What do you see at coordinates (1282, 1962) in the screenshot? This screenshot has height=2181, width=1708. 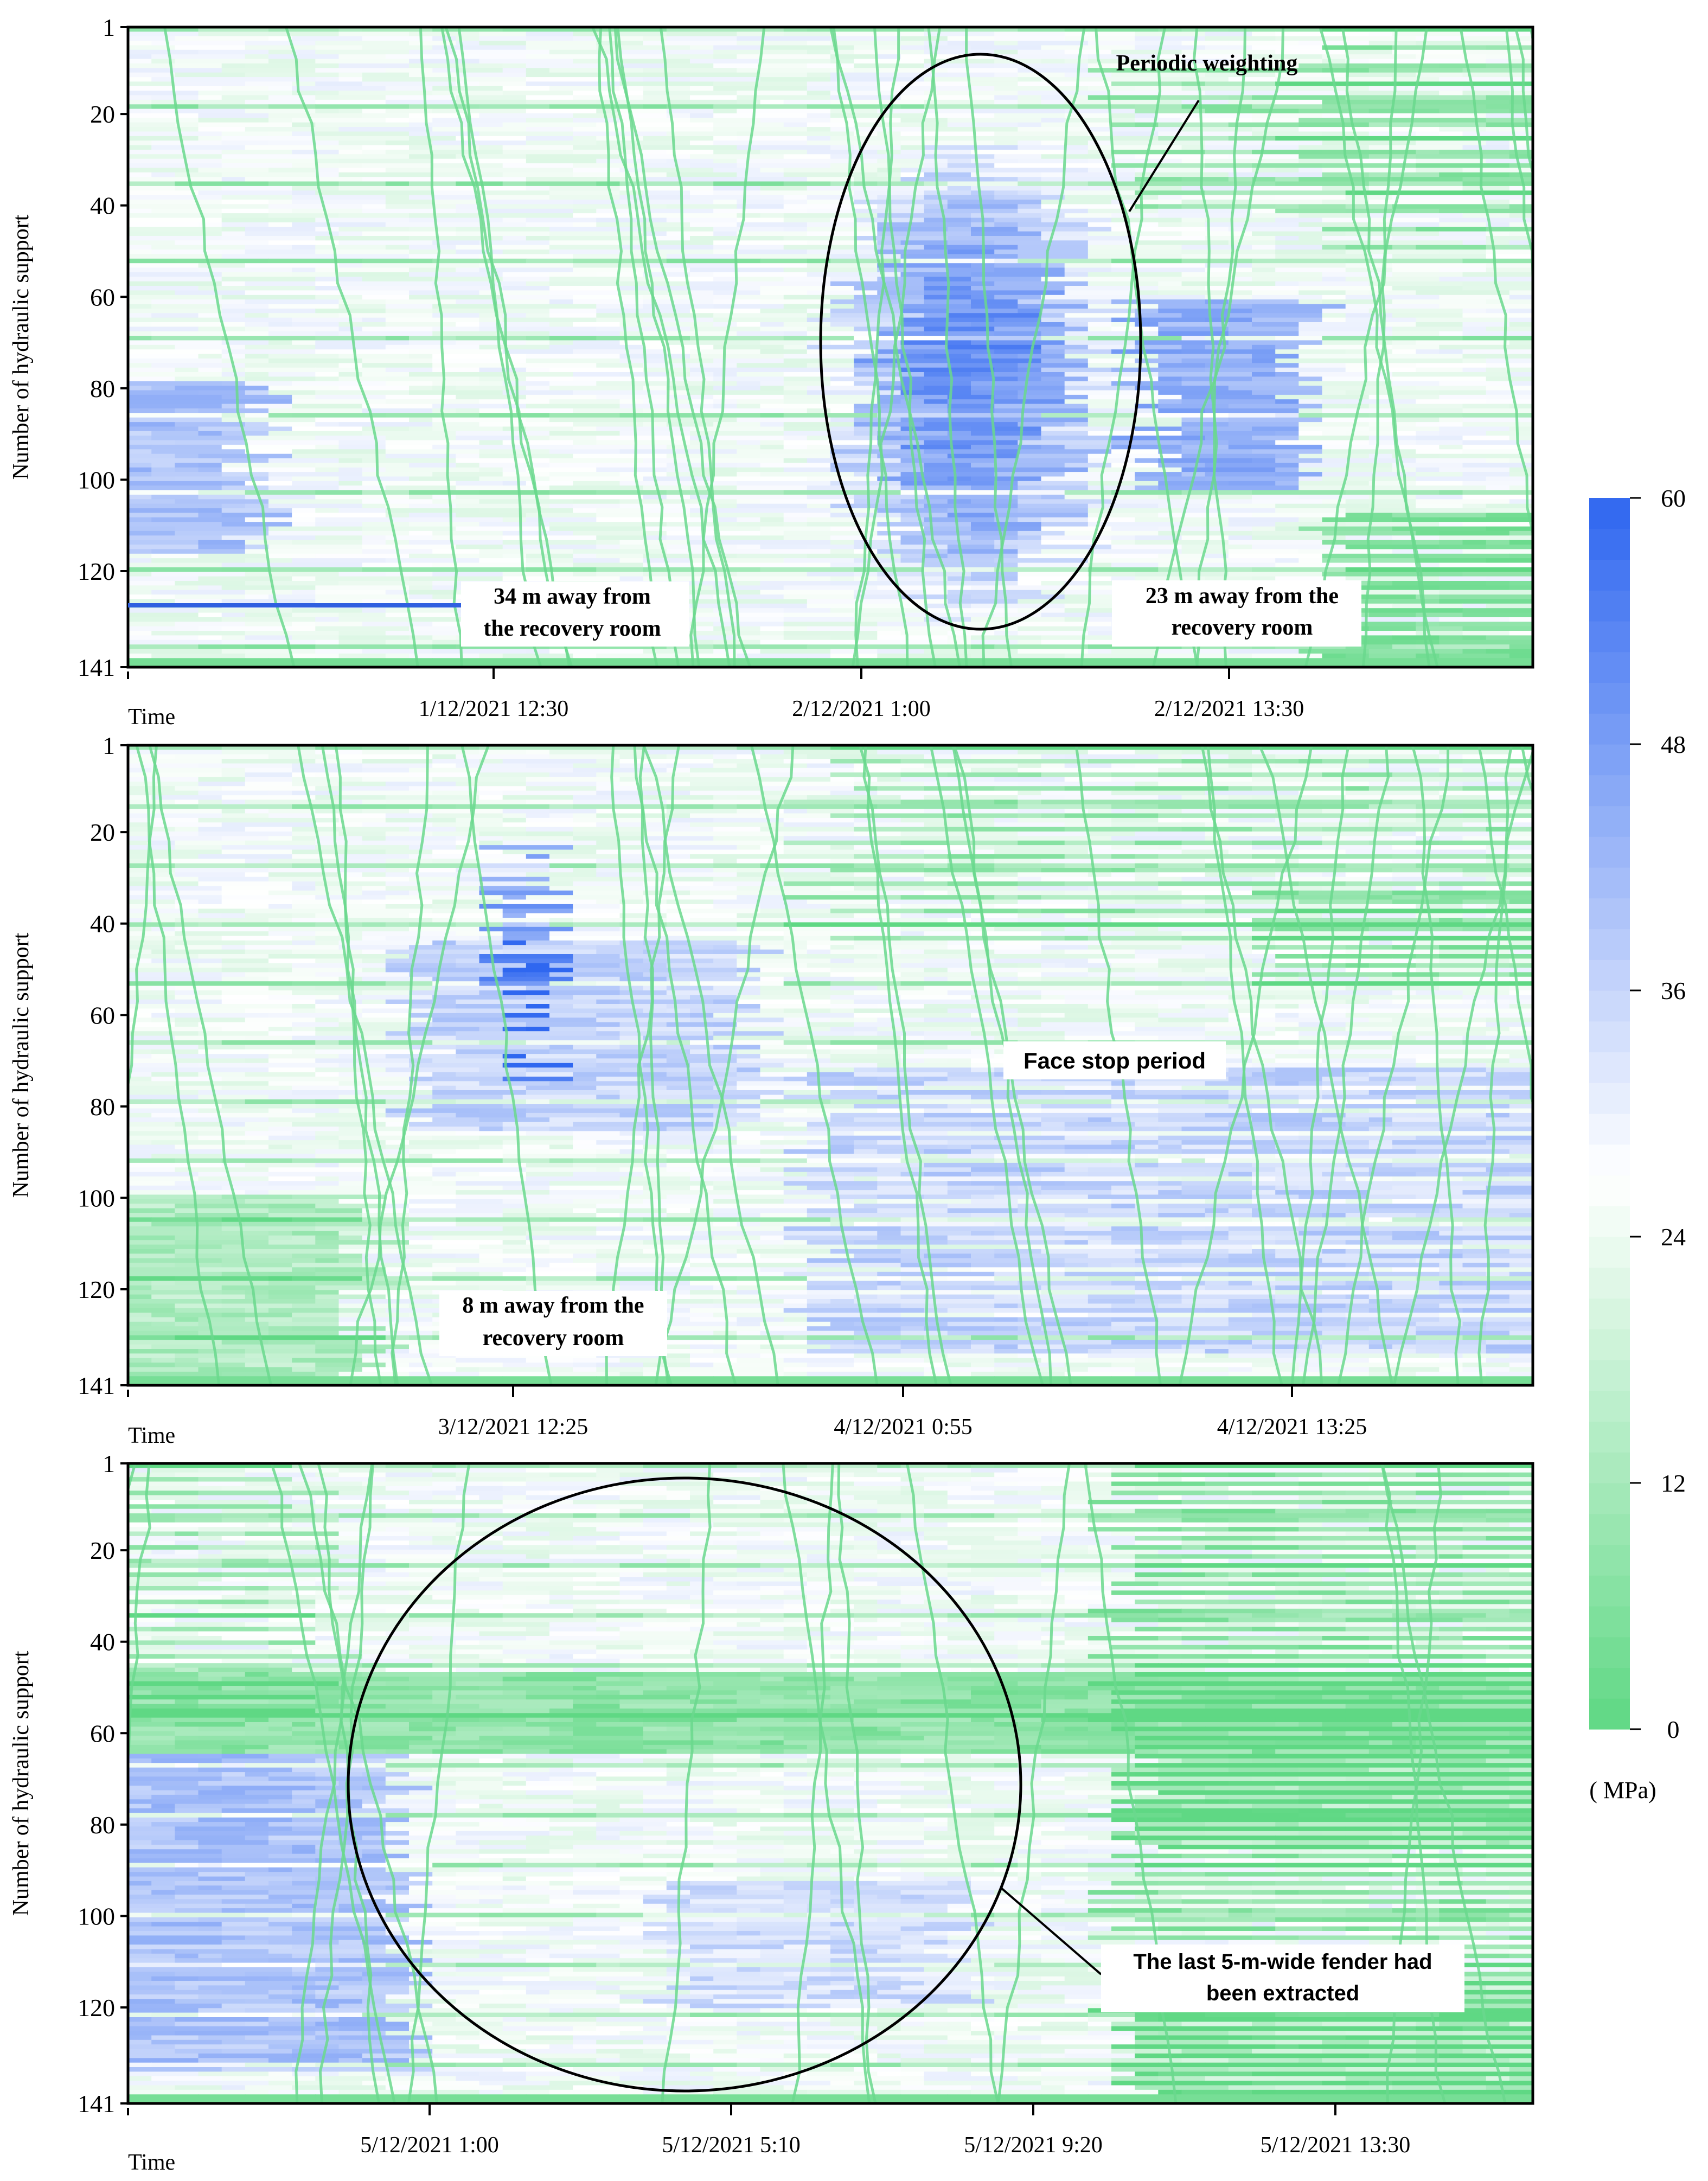 I see `annotation-fender-line1: The last 5-m-wide fender had` at bounding box center [1282, 1962].